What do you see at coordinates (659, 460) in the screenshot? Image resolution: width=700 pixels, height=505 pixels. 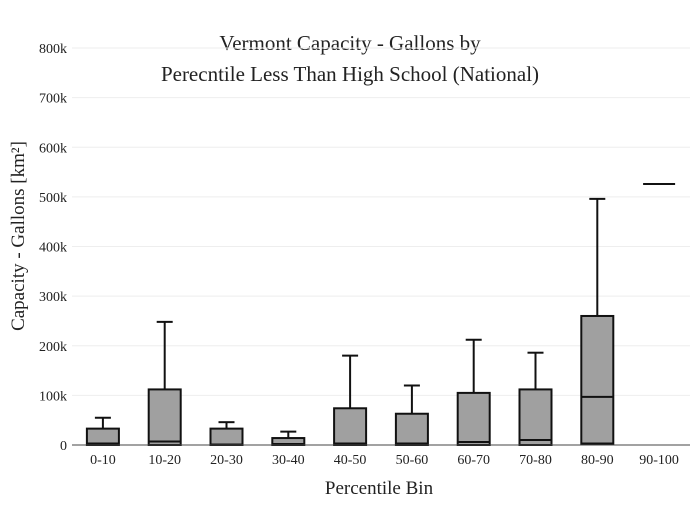 I see `x-tick-label: 90-100` at bounding box center [659, 460].